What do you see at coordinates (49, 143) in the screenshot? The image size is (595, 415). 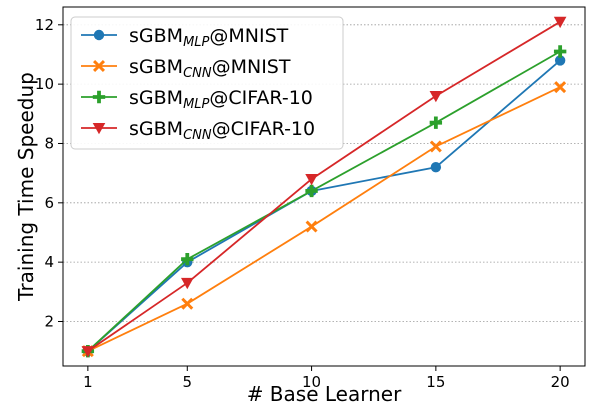 I see `y-tick-label: 8` at bounding box center [49, 143].